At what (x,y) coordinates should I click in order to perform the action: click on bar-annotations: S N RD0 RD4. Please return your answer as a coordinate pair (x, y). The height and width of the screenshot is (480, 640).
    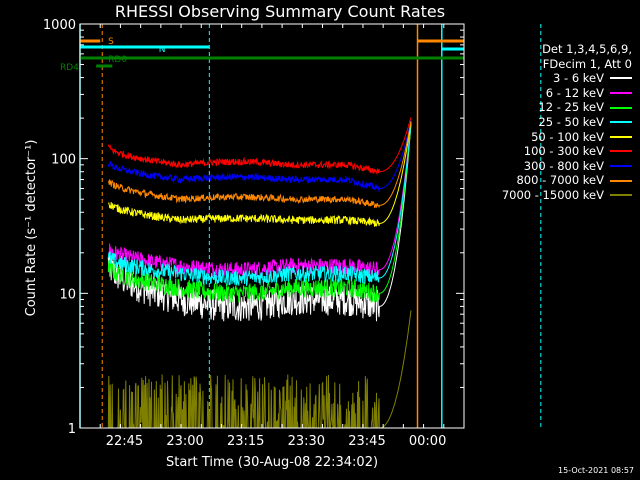
    Looking at the image, I should click on (112, 55).